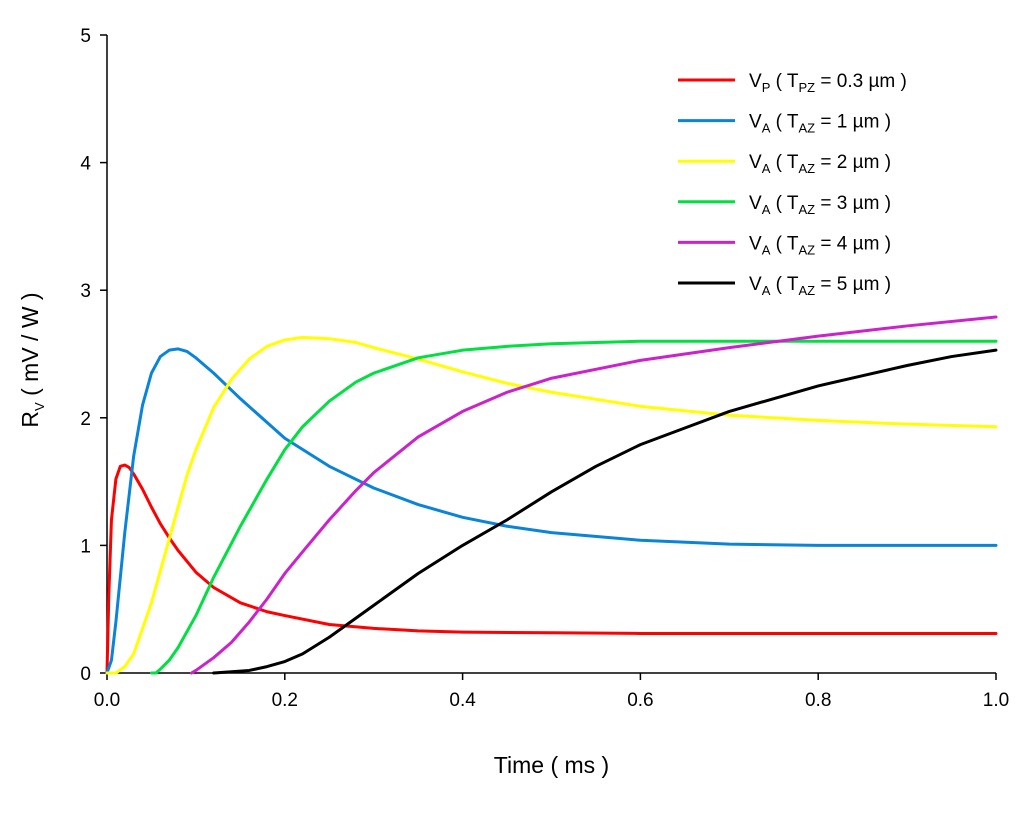 The height and width of the screenshot is (817, 1024). What do you see at coordinates (39, 406) in the screenshot?
I see `y-axis-title-sub: V` at bounding box center [39, 406].